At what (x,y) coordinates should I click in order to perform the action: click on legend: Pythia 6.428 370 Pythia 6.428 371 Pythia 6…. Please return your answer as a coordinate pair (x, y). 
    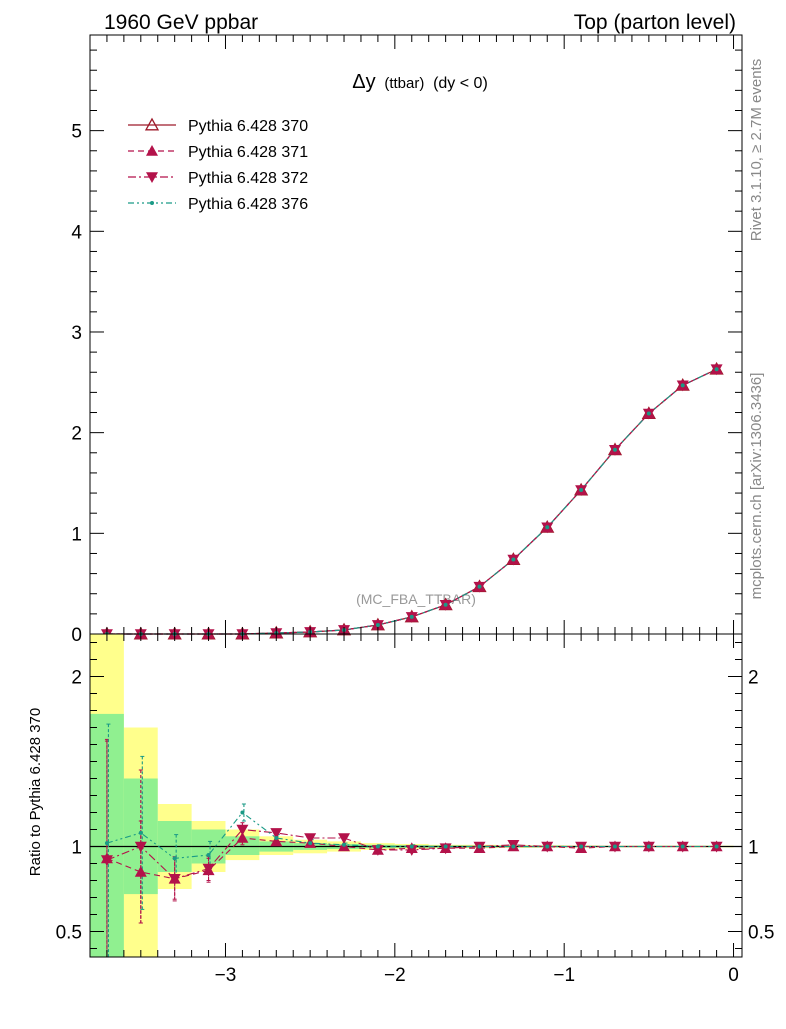
    Looking at the image, I should click on (218, 165).